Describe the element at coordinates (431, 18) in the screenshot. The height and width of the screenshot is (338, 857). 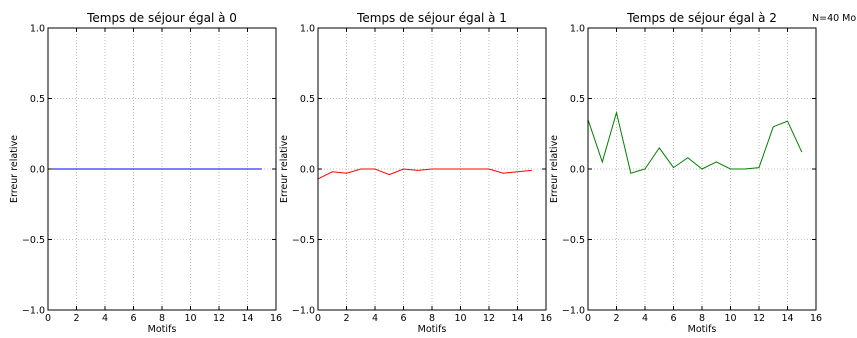
I see `chart-title: Temps de séjour égal à 1` at that location.